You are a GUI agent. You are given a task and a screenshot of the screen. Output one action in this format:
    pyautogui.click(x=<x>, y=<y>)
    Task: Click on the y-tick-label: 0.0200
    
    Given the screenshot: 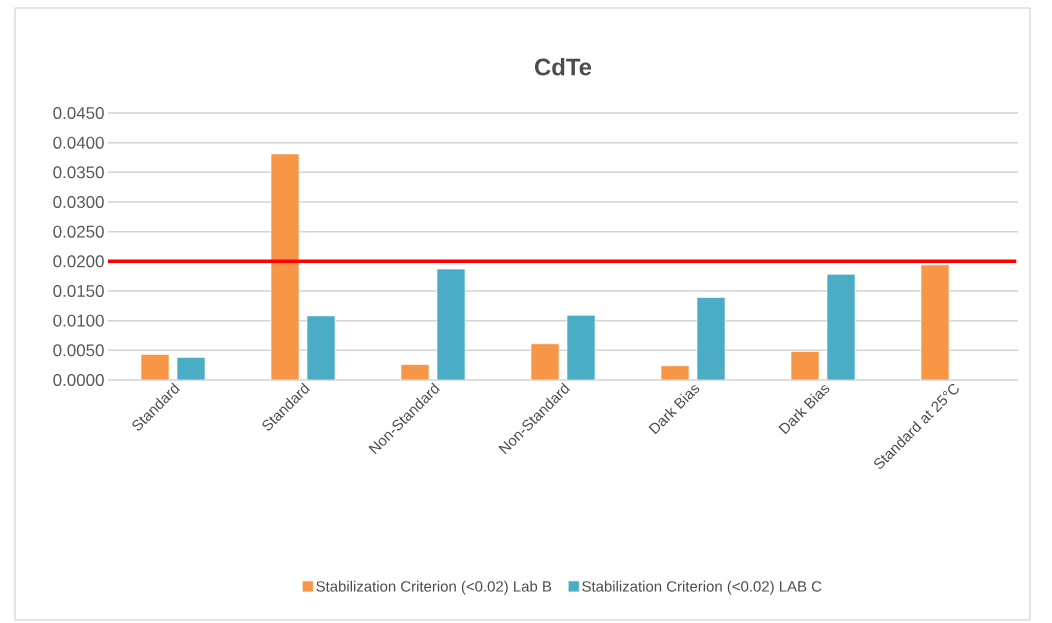 What is the action you would take?
    pyautogui.click(x=78, y=261)
    